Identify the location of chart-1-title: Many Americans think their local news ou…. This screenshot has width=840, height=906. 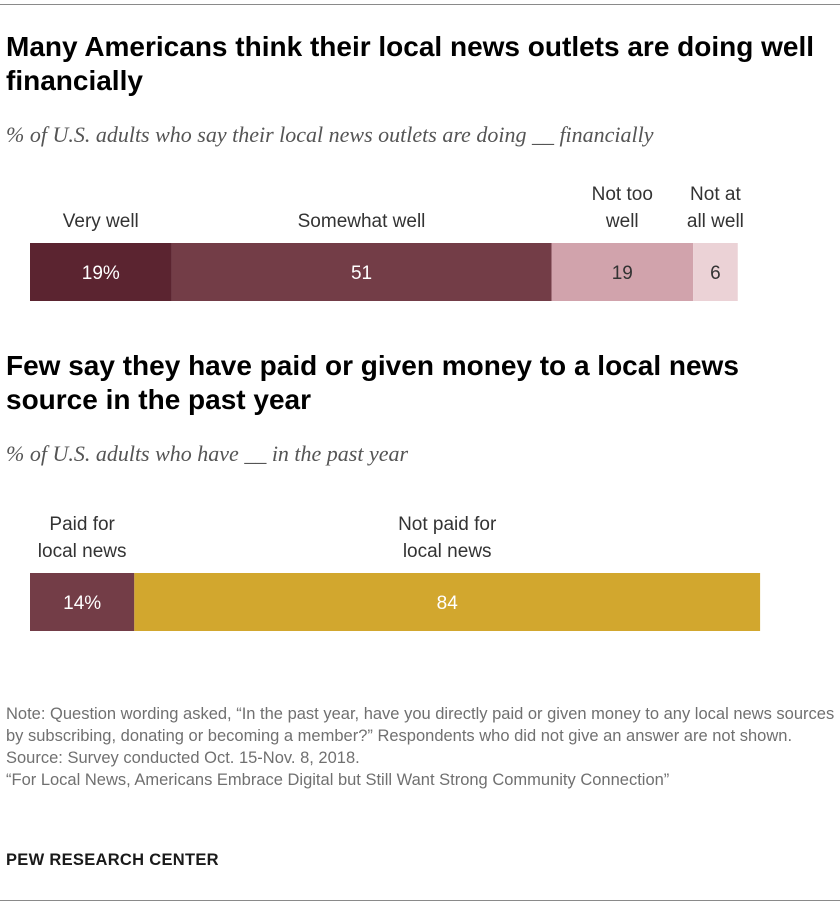
(410, 63).